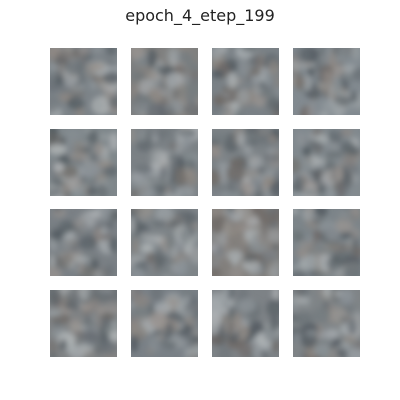 The height and width of the screenshot is (400, 400). Describe the element at coordinates (200, 15) in the screenshot. I see `figure-title: epoch_4_etep_199` at that location.